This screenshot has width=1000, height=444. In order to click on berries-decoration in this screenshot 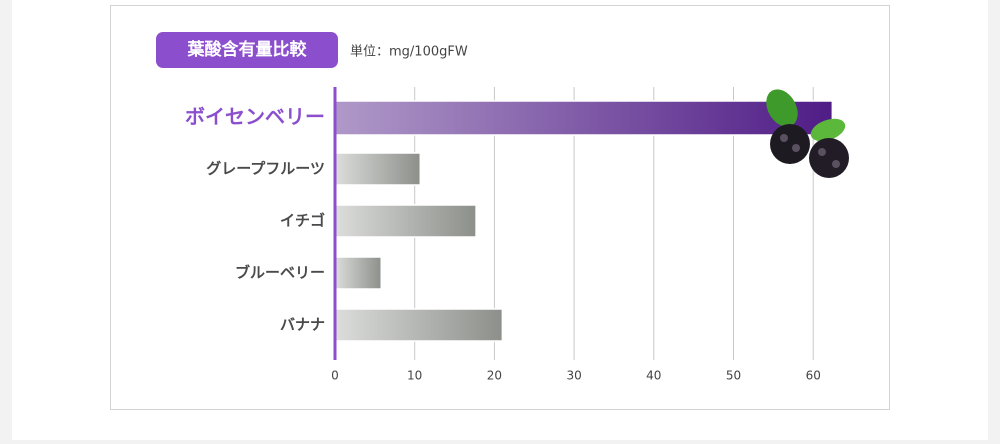, I will do `click(807, 133)`.